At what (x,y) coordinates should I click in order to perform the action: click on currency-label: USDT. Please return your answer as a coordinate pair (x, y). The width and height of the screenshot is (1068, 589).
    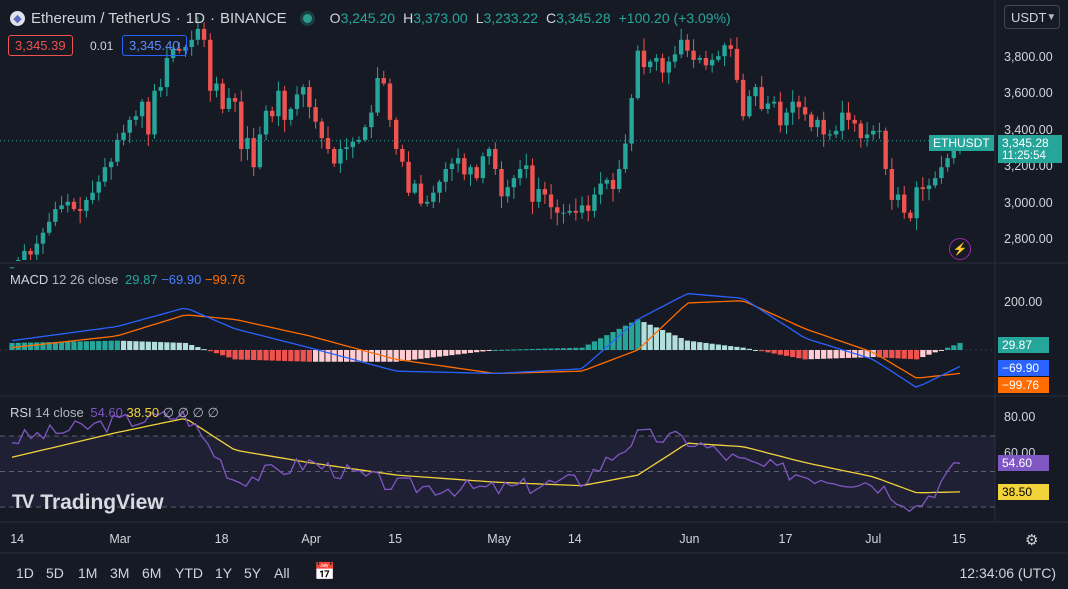
    Looking at the image, I should click on (1029, 17).